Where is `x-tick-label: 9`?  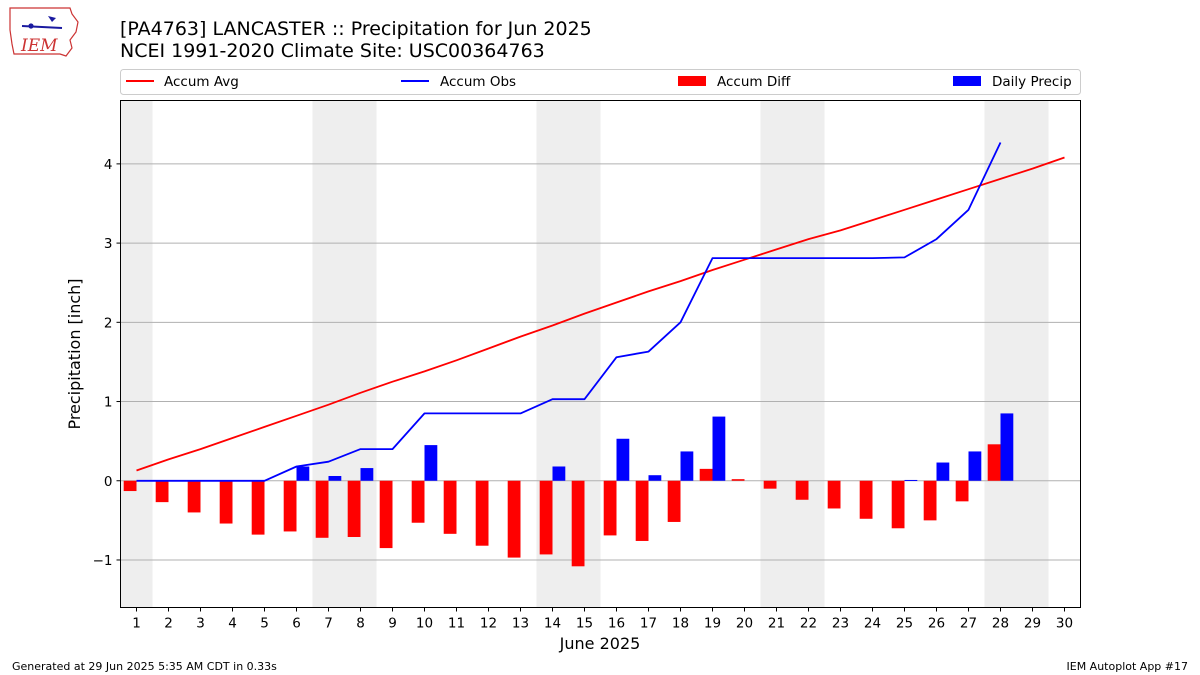 x-tick-label: 9 is located at coordinates (392, 624).